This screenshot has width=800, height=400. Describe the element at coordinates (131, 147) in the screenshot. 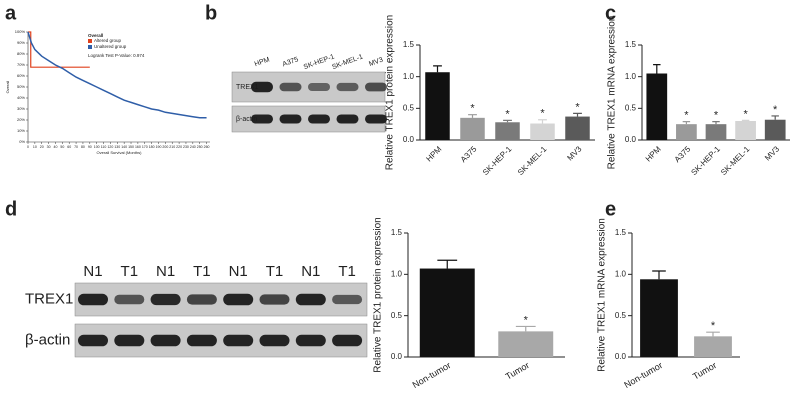

I see `x-tick-label: 150` at that location.